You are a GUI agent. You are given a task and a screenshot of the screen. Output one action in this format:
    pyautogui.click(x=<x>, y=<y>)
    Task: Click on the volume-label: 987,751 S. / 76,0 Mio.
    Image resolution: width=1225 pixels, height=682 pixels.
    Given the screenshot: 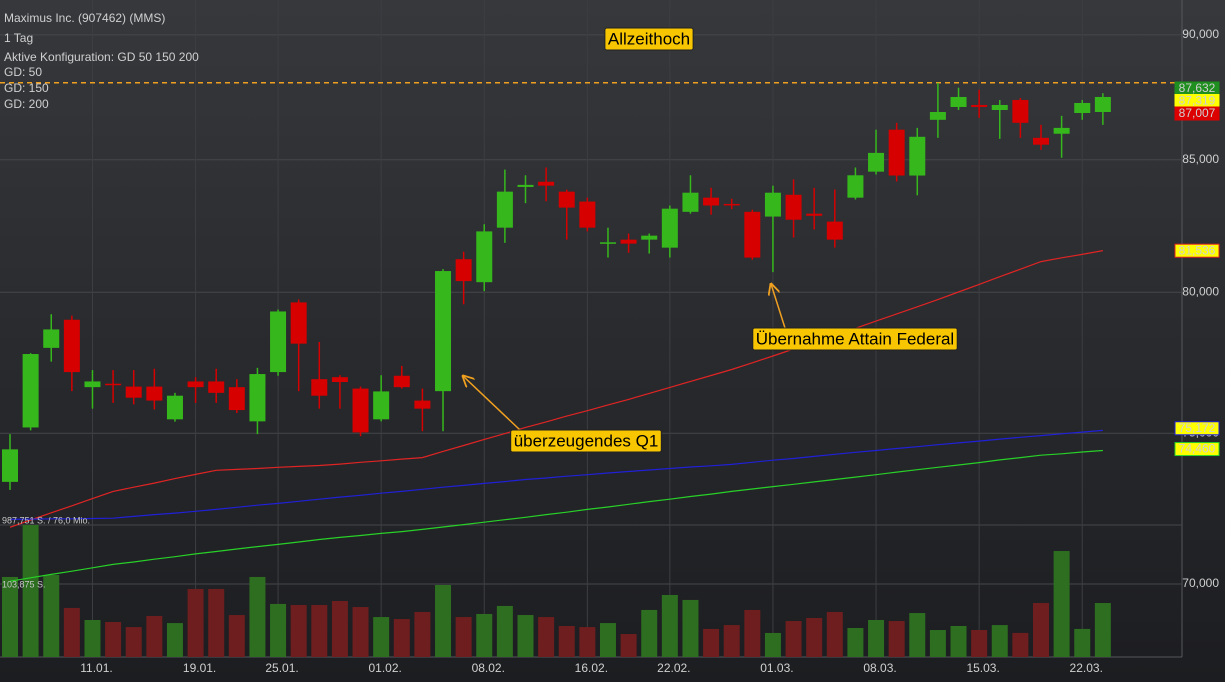 What is the action you would take?
    pyautogui.click(x=46, y=520)
    